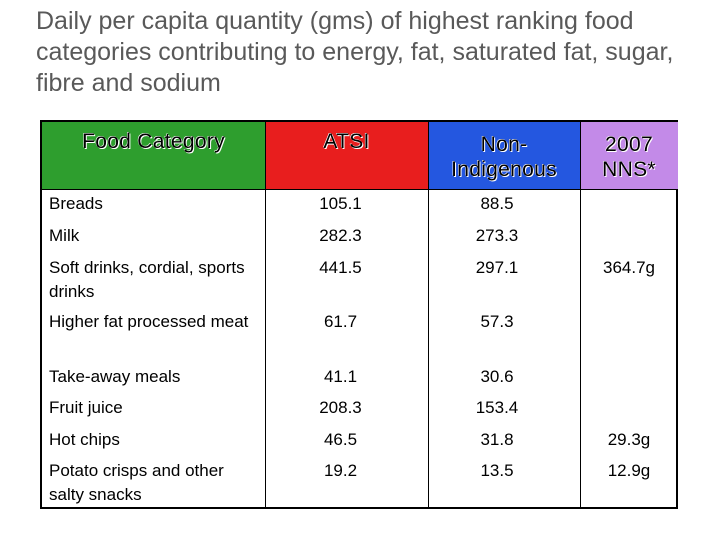 The height and width of the screenshot is (540, 720). Describe the element at coordinates (497, 267) in the screenshot. I see `row-soft-drinks-non-indigenous: 297.1` at that location.